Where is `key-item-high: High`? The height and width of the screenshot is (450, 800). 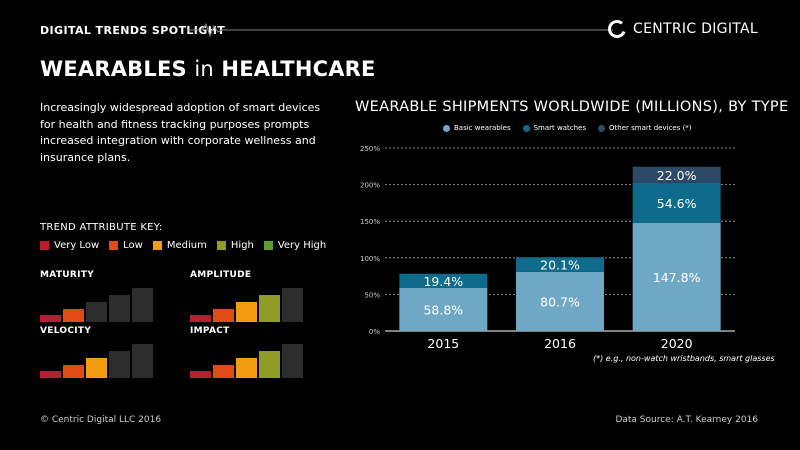 key-item-high: High is located at coordinates (235, 245).